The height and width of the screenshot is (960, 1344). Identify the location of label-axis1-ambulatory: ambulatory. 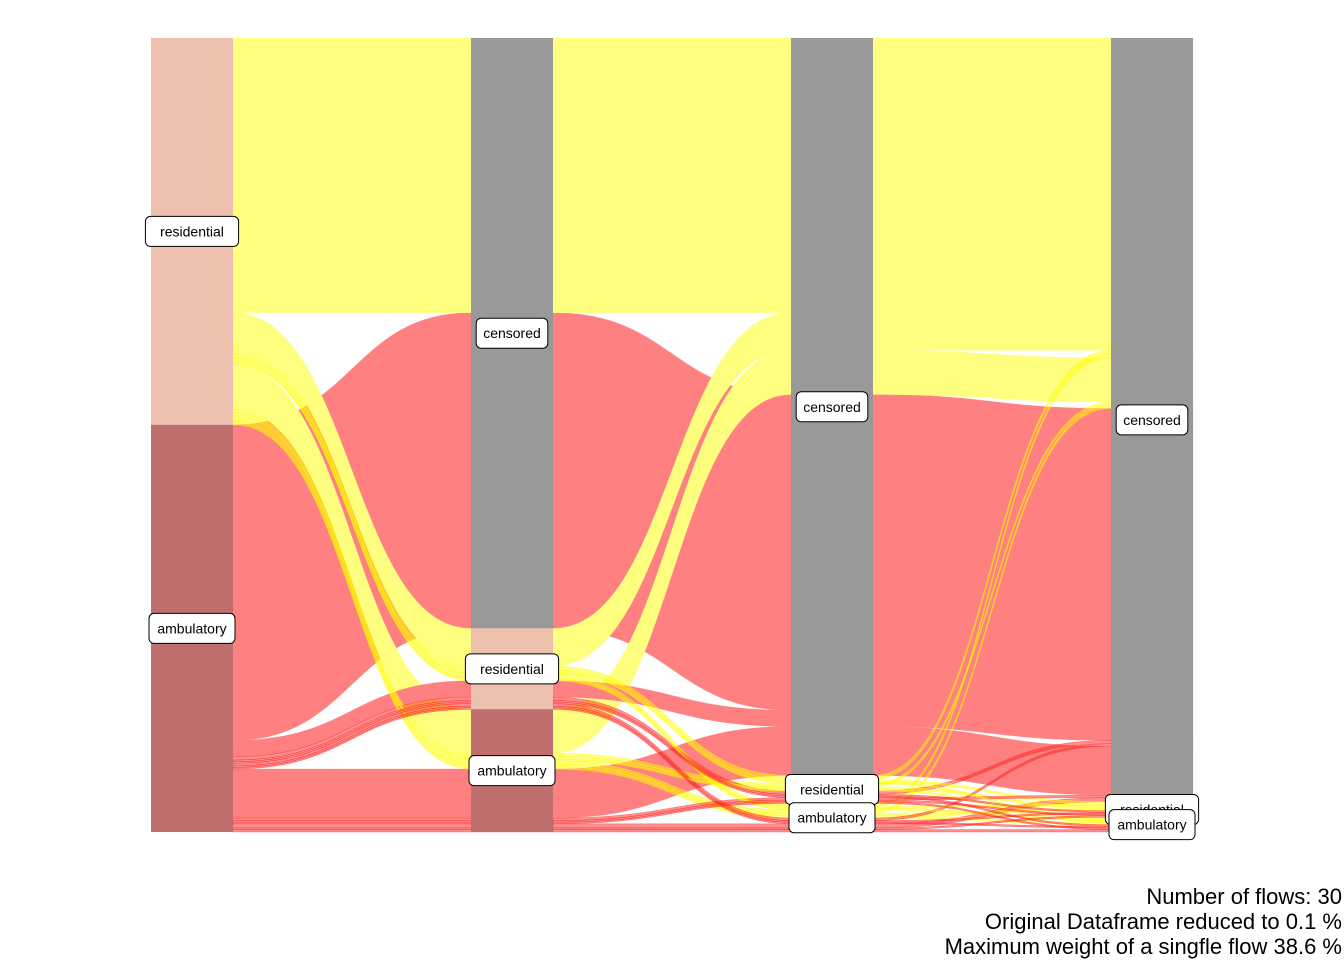
(192, 628).